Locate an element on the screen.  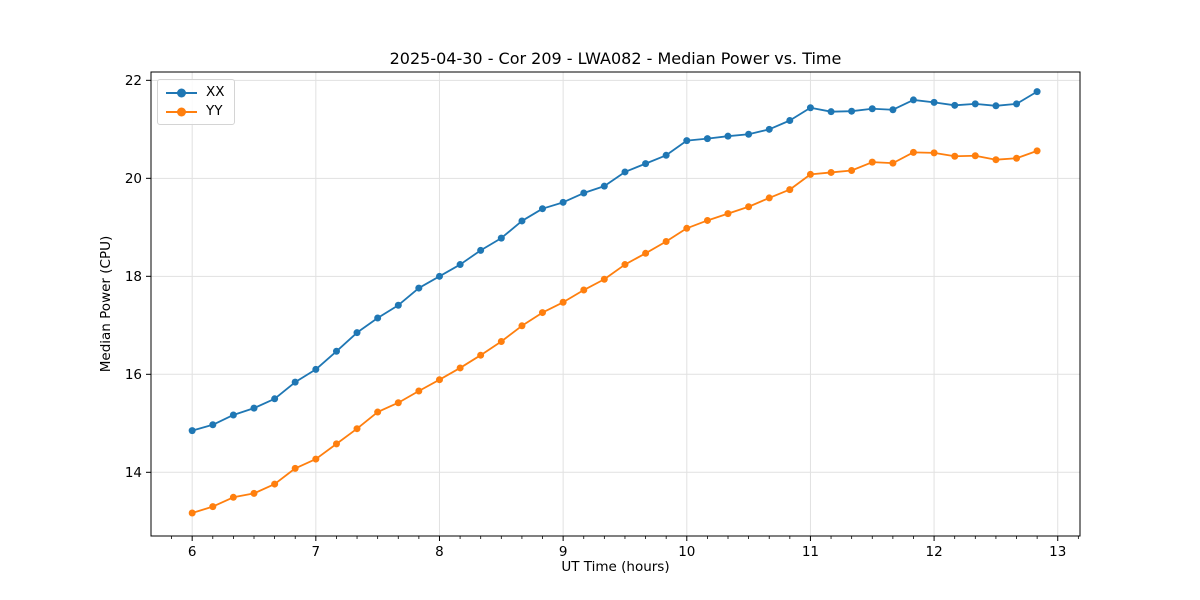
y-tick-label: 18 is located at coordinates (133, 277).